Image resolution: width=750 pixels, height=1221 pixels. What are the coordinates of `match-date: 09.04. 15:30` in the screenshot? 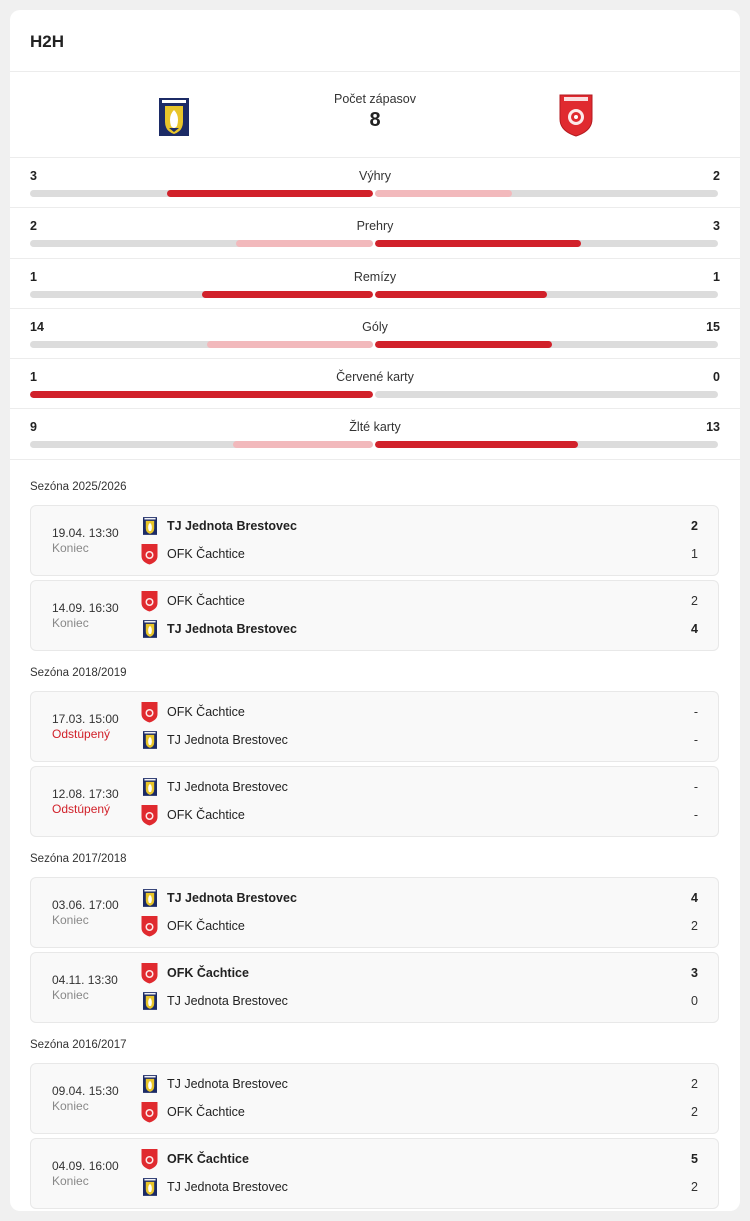 It's located at (85, 1090).